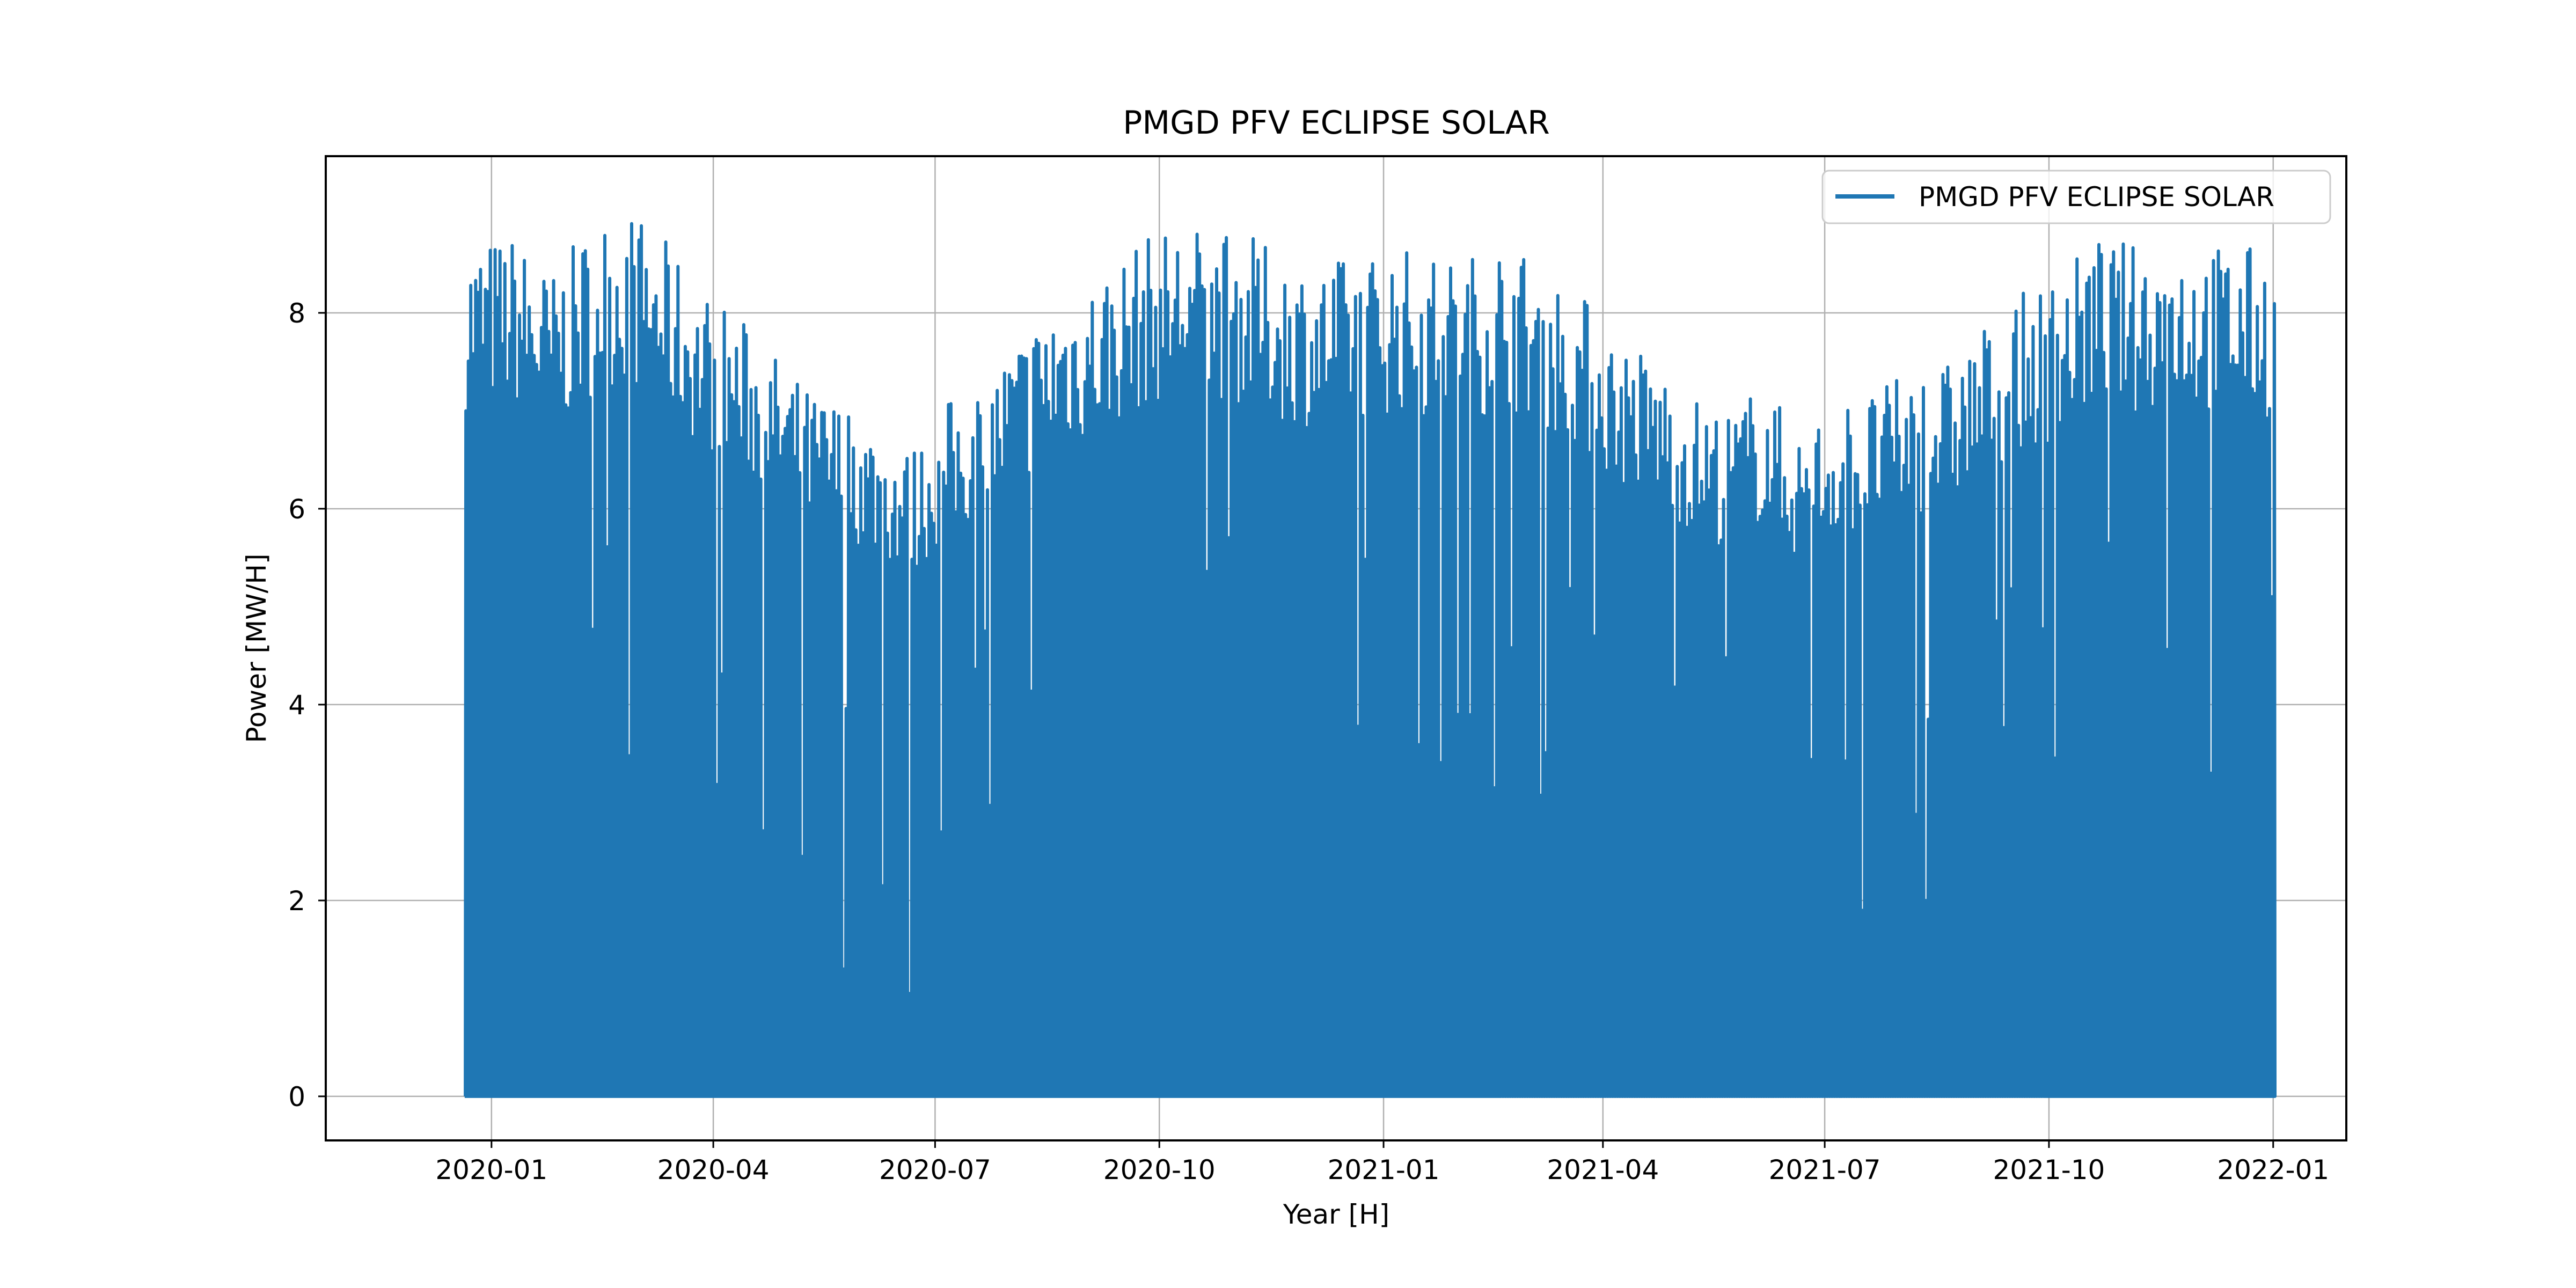 The height and width of the screenshot is (1288, 2576). Describe the element at coordinates (1336, 123) in the screenshot. I see `chart-title: PMGD PFV ECLIPSE SOLAR` at that location.